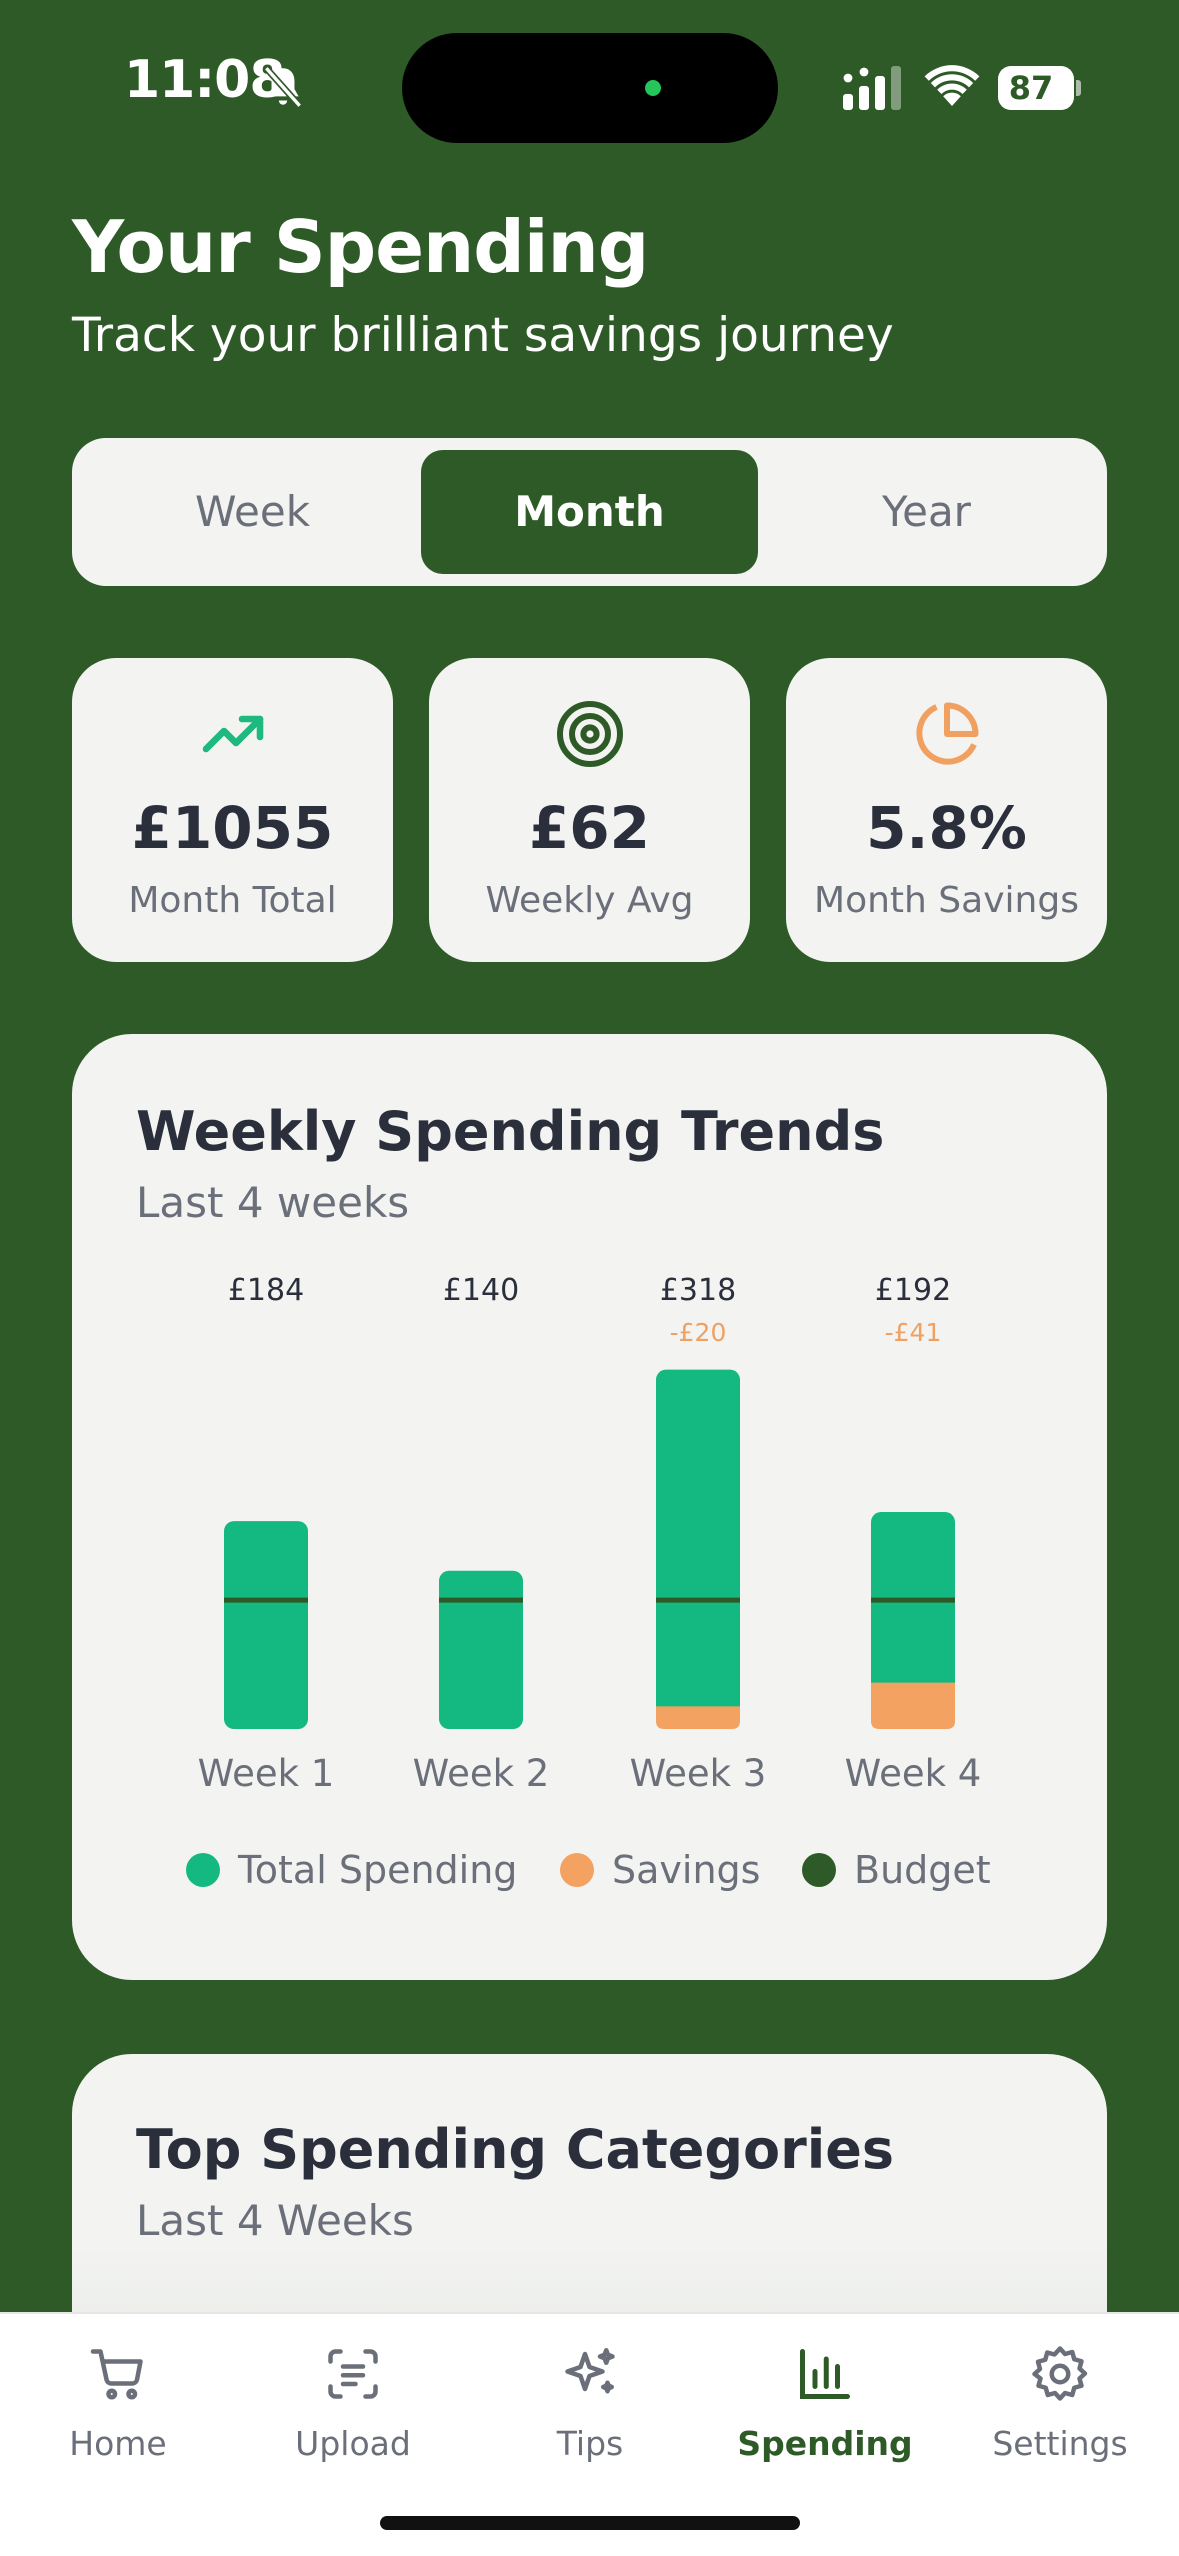 This screenshot has height=2556, width=1179. I want to click on period-segmented-control: Week Month Year, so click(589, 512).